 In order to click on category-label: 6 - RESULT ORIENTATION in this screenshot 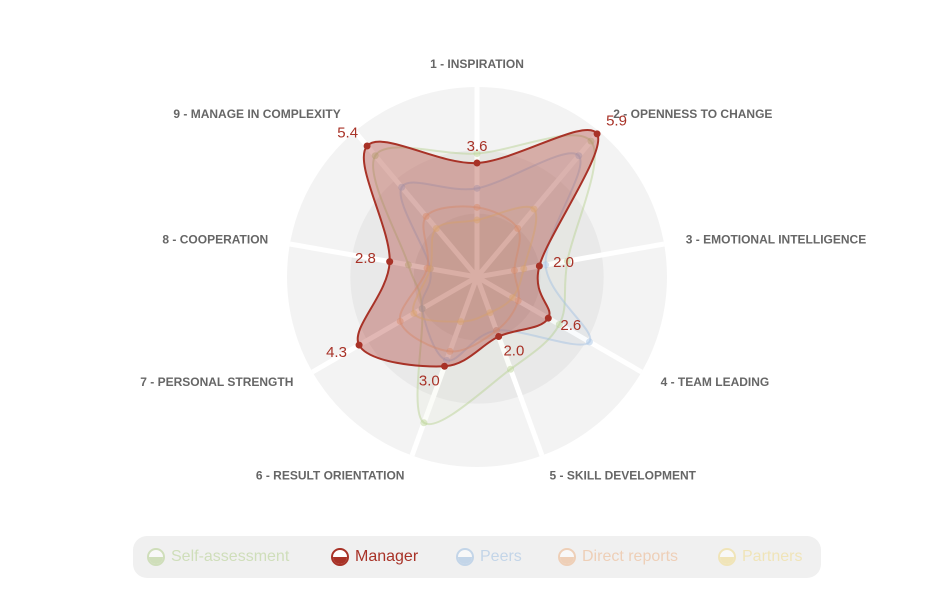, I will do `click(330, 475)`.